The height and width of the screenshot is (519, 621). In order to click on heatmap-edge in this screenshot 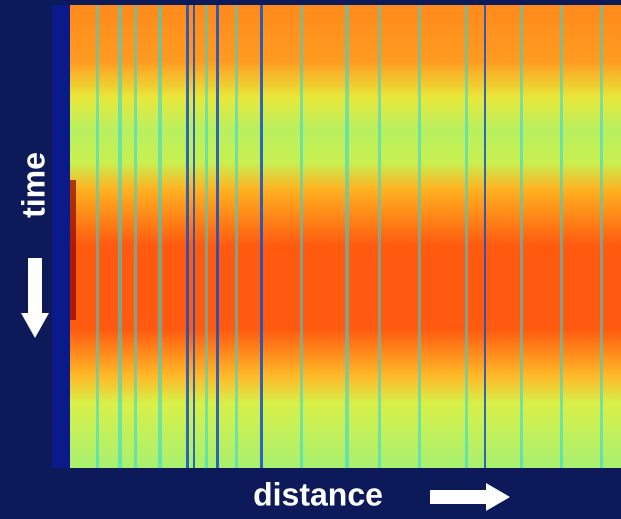, I will do `click(61, 236)`.